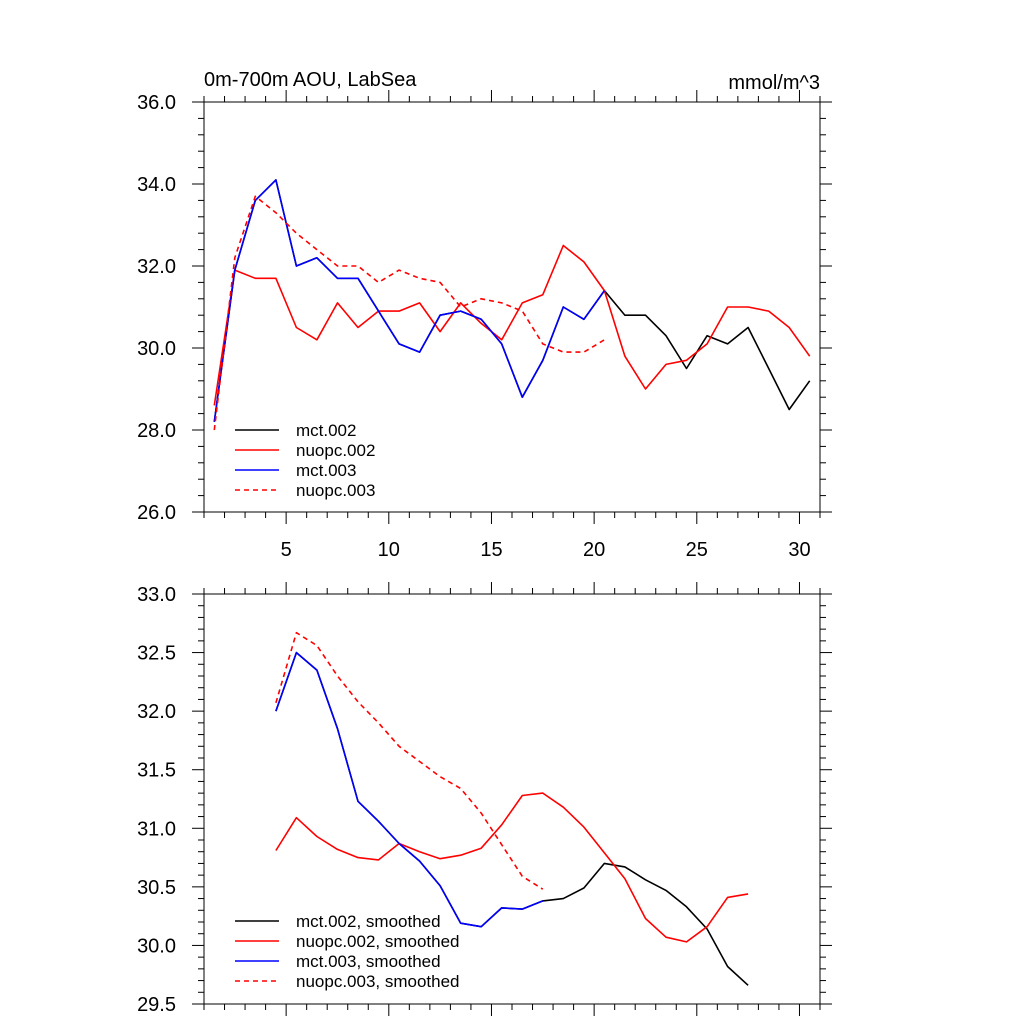 The image size is (1024, 1024). I want to click on series-line-mct-003-smoothed, so click(409, 789).